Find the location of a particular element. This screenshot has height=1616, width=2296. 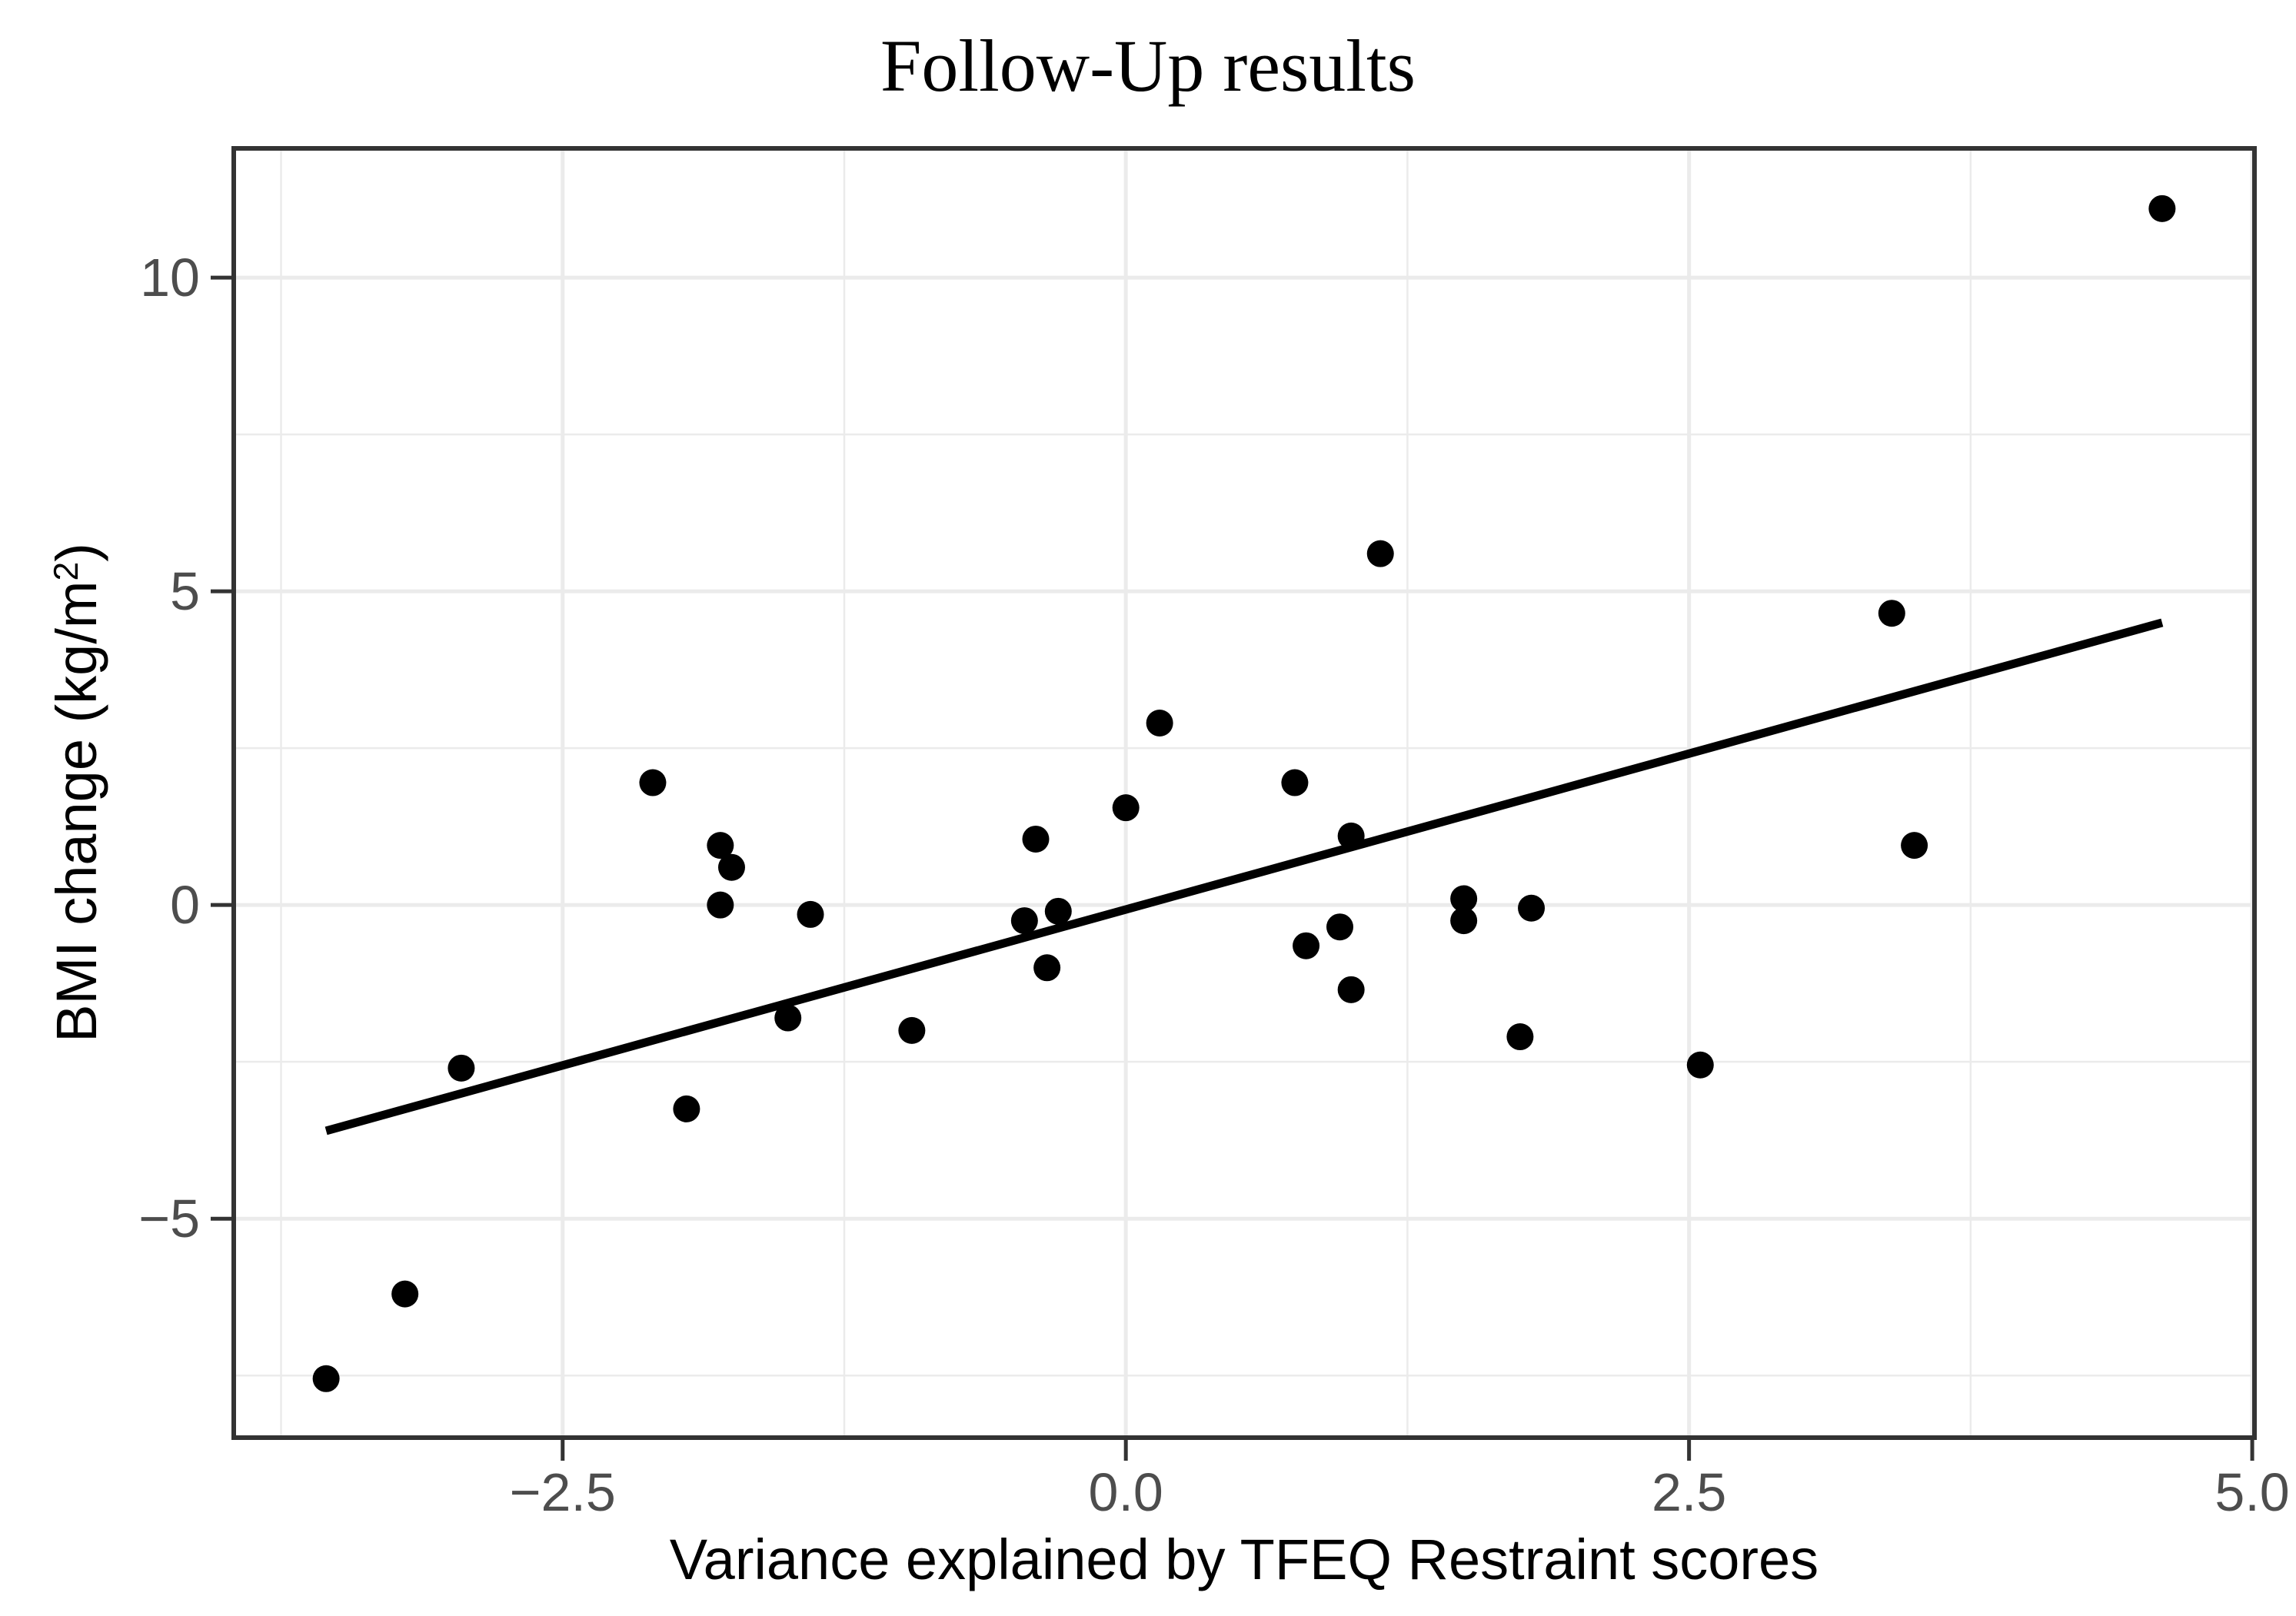

x-tick-label: −2.5 is located at coordinates (563, 1492).